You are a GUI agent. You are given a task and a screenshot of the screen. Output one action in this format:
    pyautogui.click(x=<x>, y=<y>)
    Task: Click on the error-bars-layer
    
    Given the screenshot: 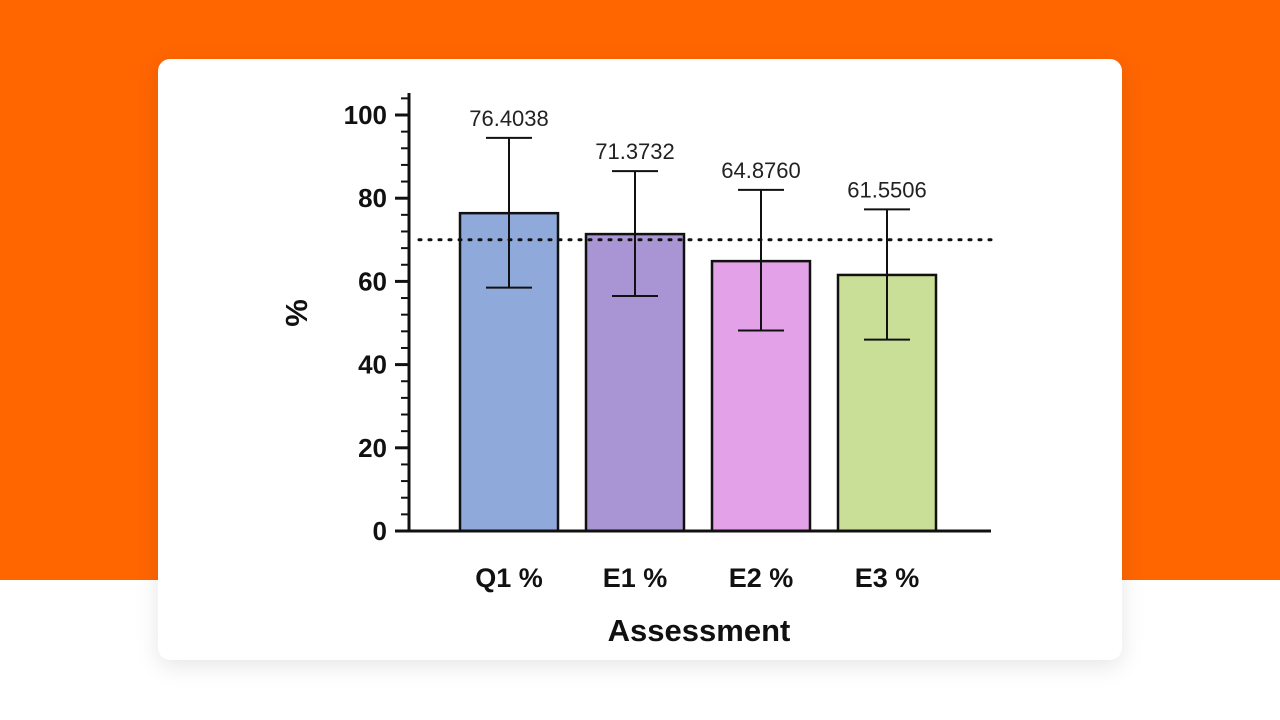 What is the action you would take?
    pyautogui.click(x=698, y=238)
    